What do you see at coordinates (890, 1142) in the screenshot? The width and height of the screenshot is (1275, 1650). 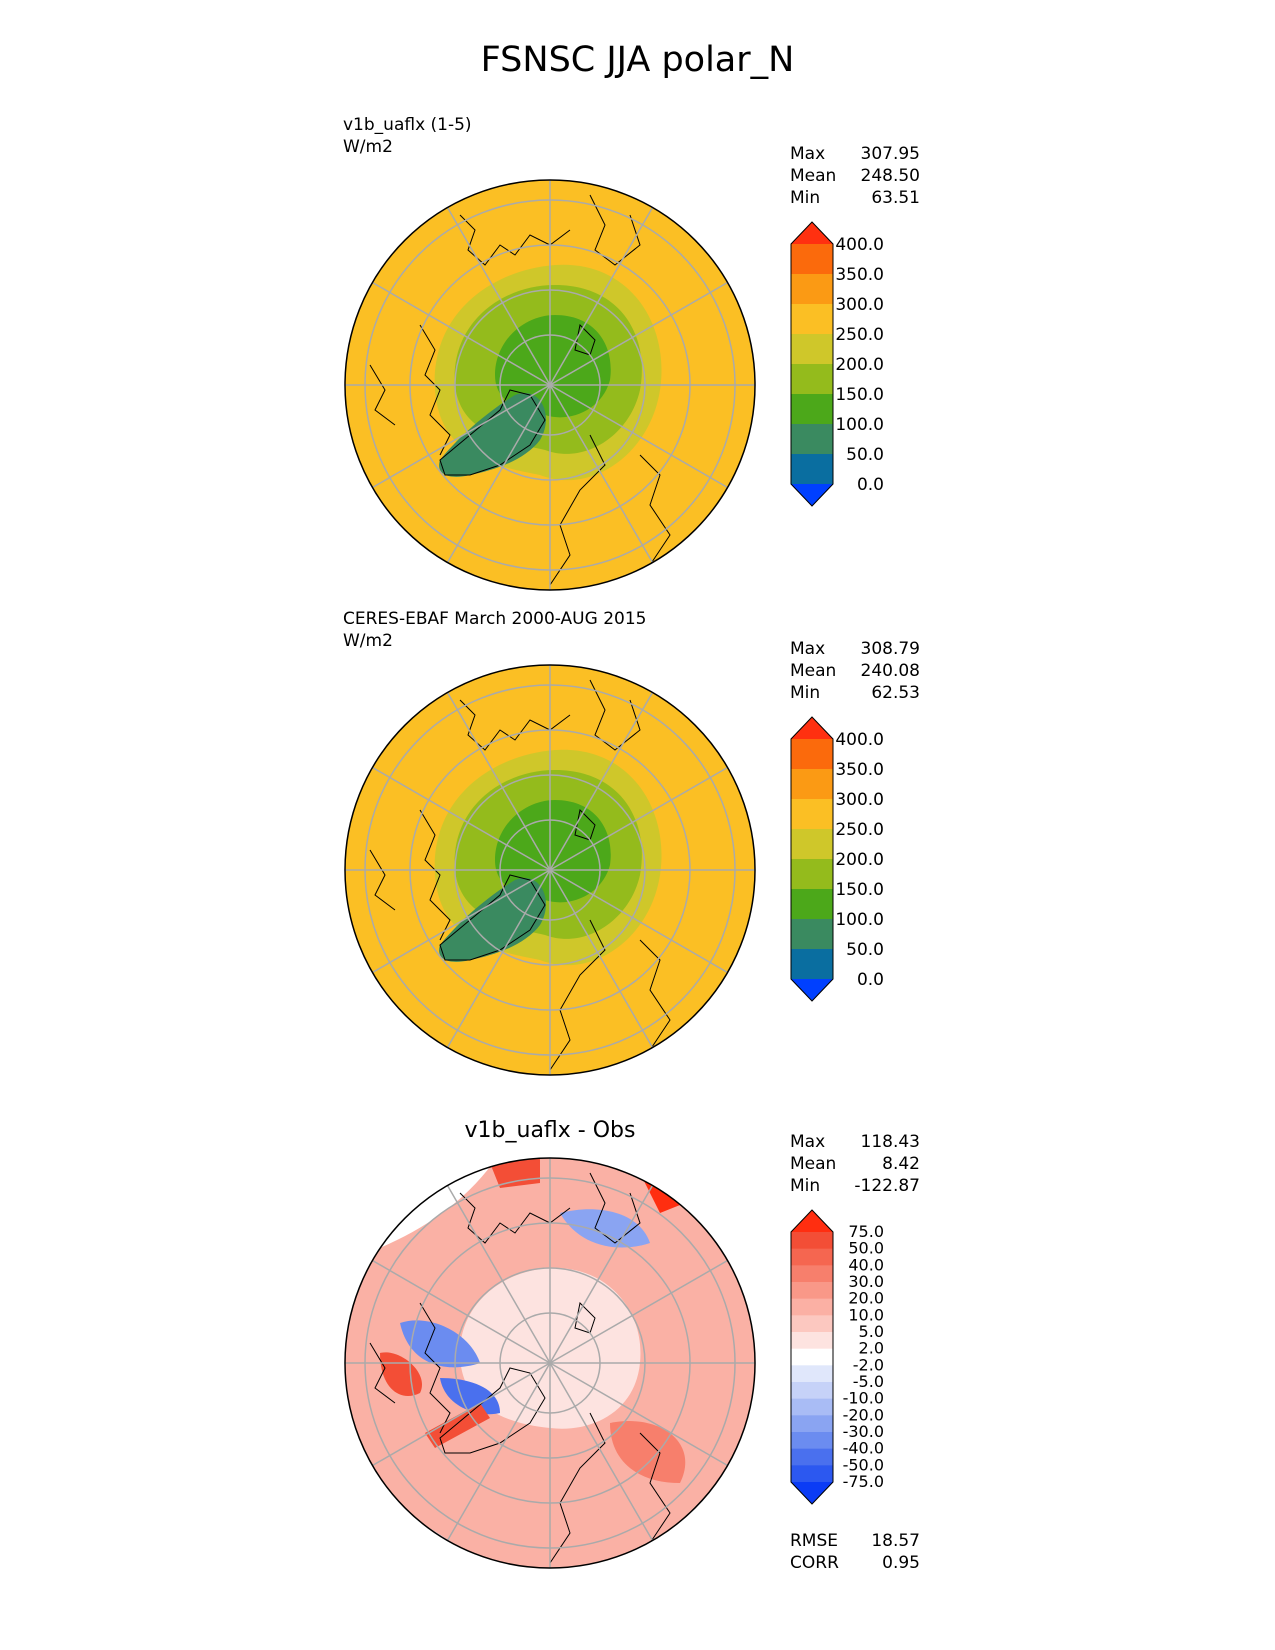 I see `stat-max-value: 118.43` at bounding box center [890, 1142].